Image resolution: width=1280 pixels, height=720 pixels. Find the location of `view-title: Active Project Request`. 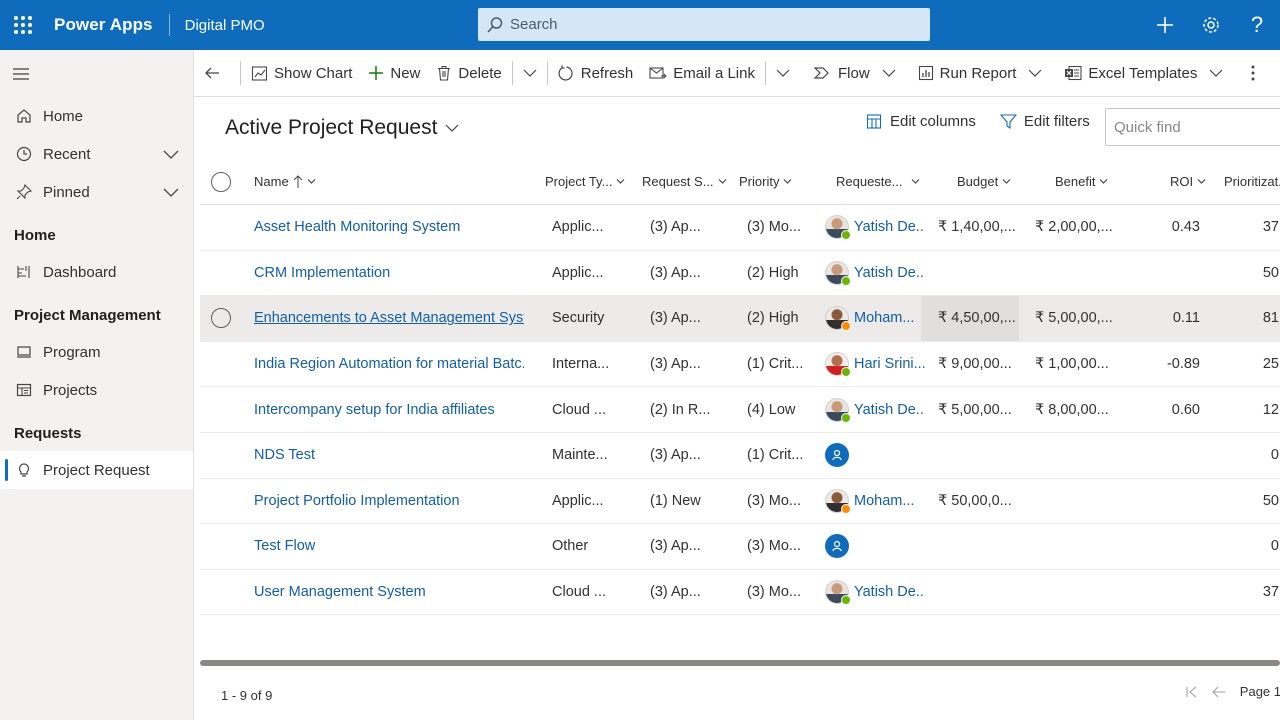

view-title: Active Project Request is located at coordinates (331, 127).